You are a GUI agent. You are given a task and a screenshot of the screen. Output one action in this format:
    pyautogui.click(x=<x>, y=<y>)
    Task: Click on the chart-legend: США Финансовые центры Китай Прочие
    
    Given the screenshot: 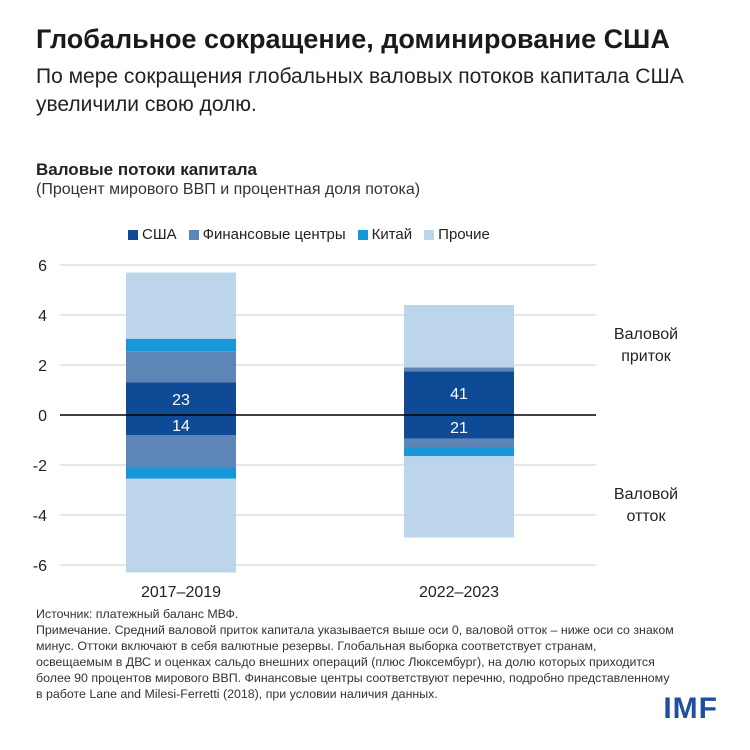 What is the action you would take?
    pyautogui.click(x=309, y=234)
    